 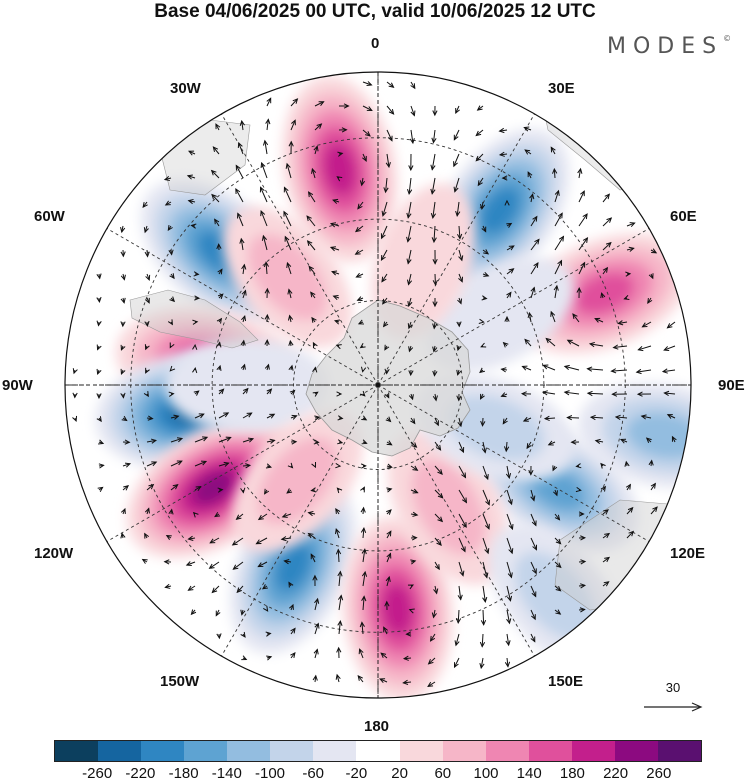 What do you see at coordinates (246, 385) in the screenshot?
I see `anomaly-center` at bounding box center [246, 385].